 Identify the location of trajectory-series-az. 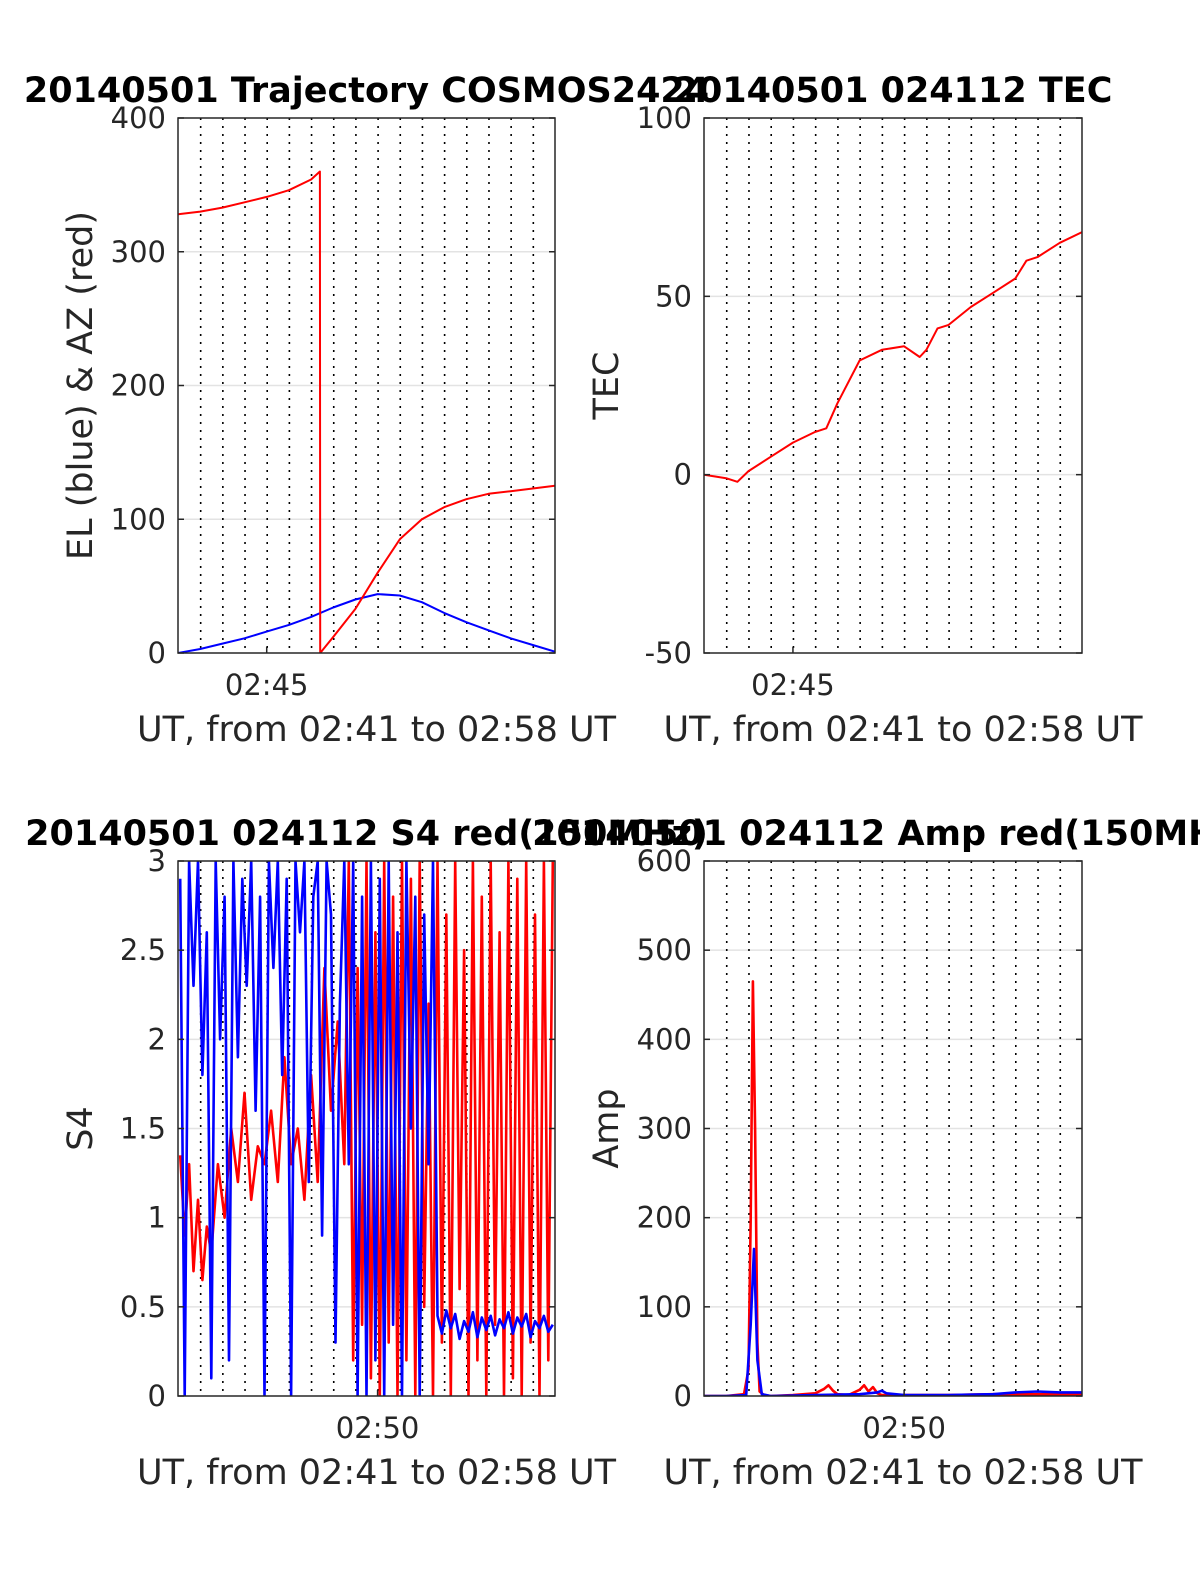
(366, 411).